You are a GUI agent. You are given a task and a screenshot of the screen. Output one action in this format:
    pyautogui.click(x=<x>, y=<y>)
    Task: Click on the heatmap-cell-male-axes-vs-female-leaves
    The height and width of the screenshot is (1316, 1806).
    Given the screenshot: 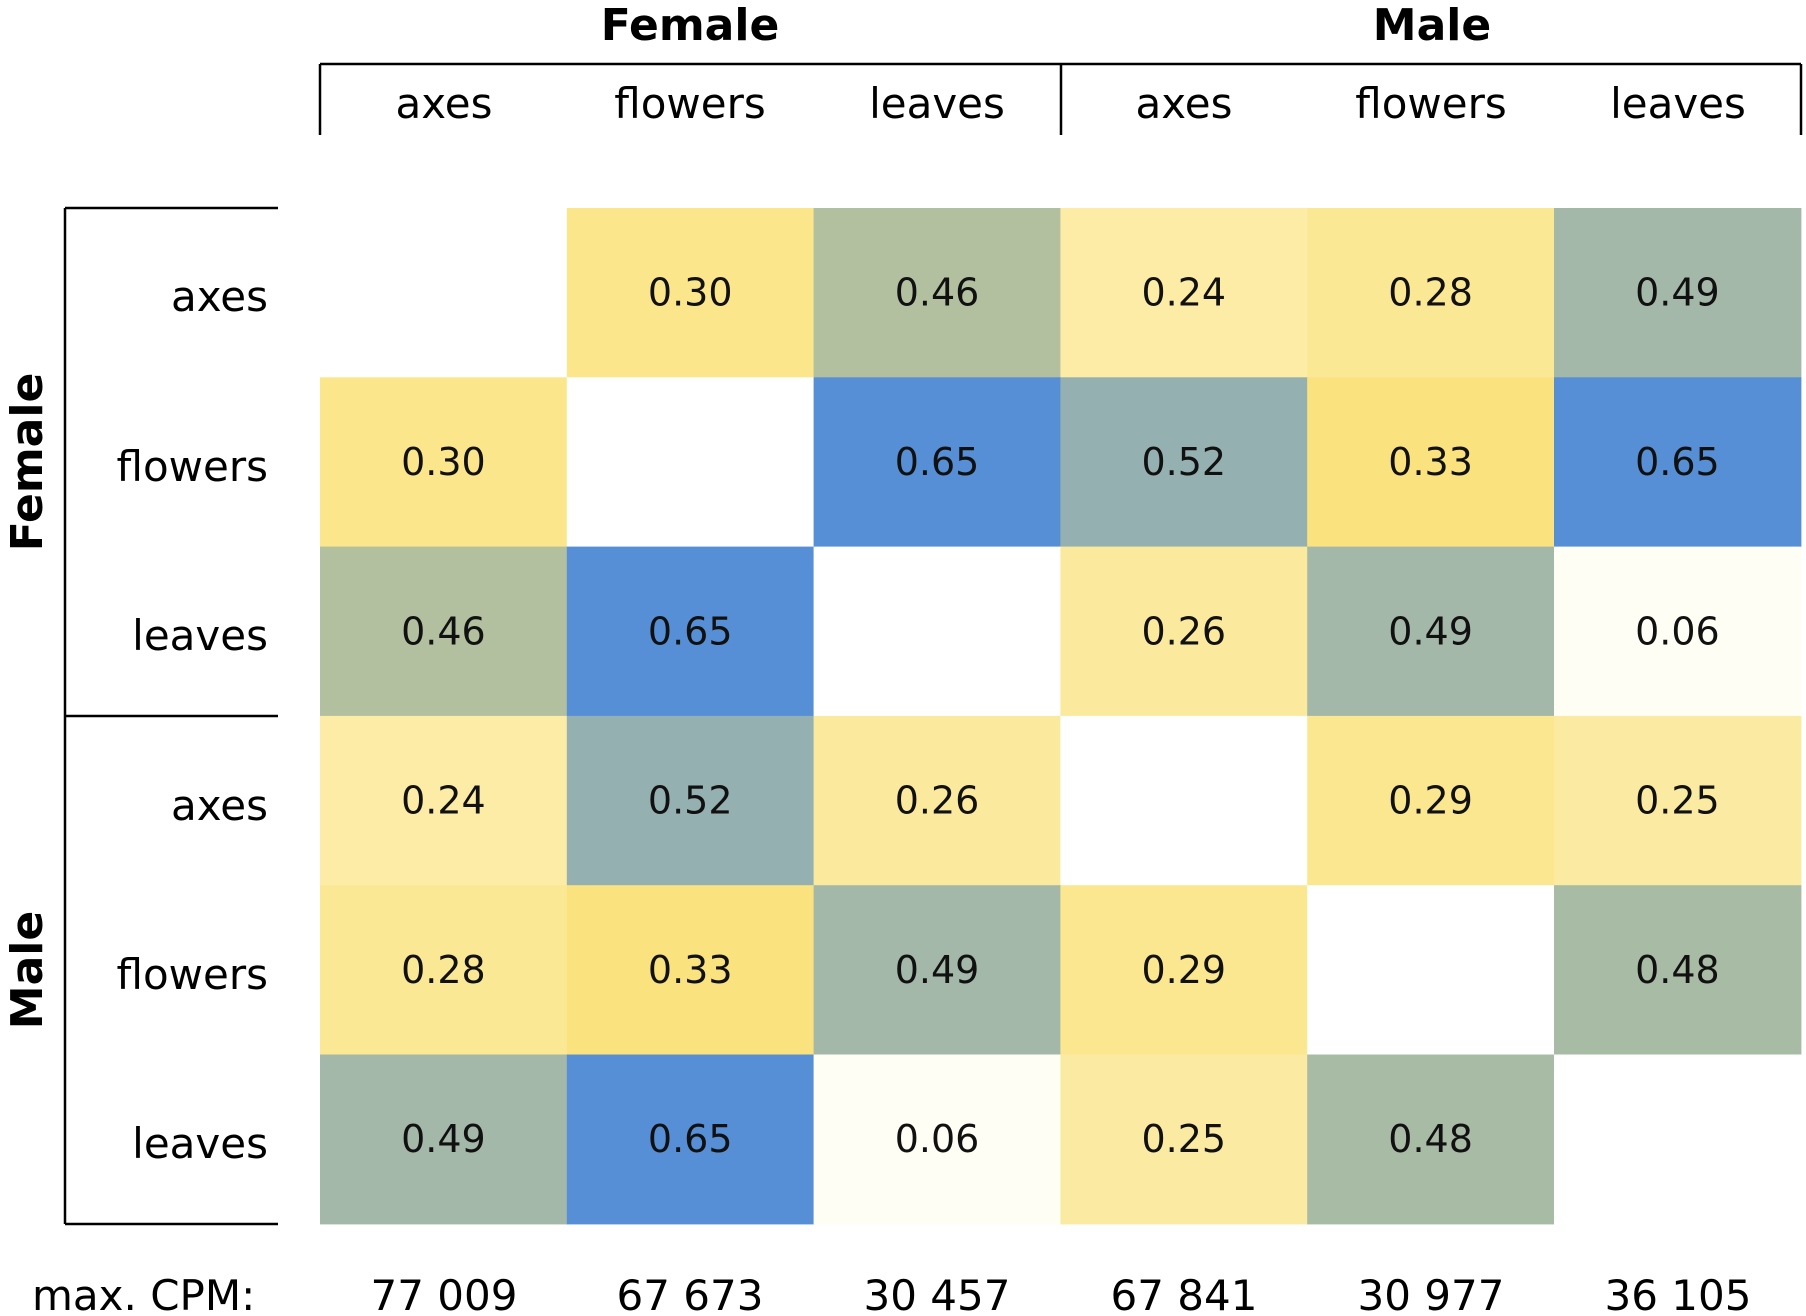 What is the action you would take?
    pyautogui.click(x=937, y=800)
    